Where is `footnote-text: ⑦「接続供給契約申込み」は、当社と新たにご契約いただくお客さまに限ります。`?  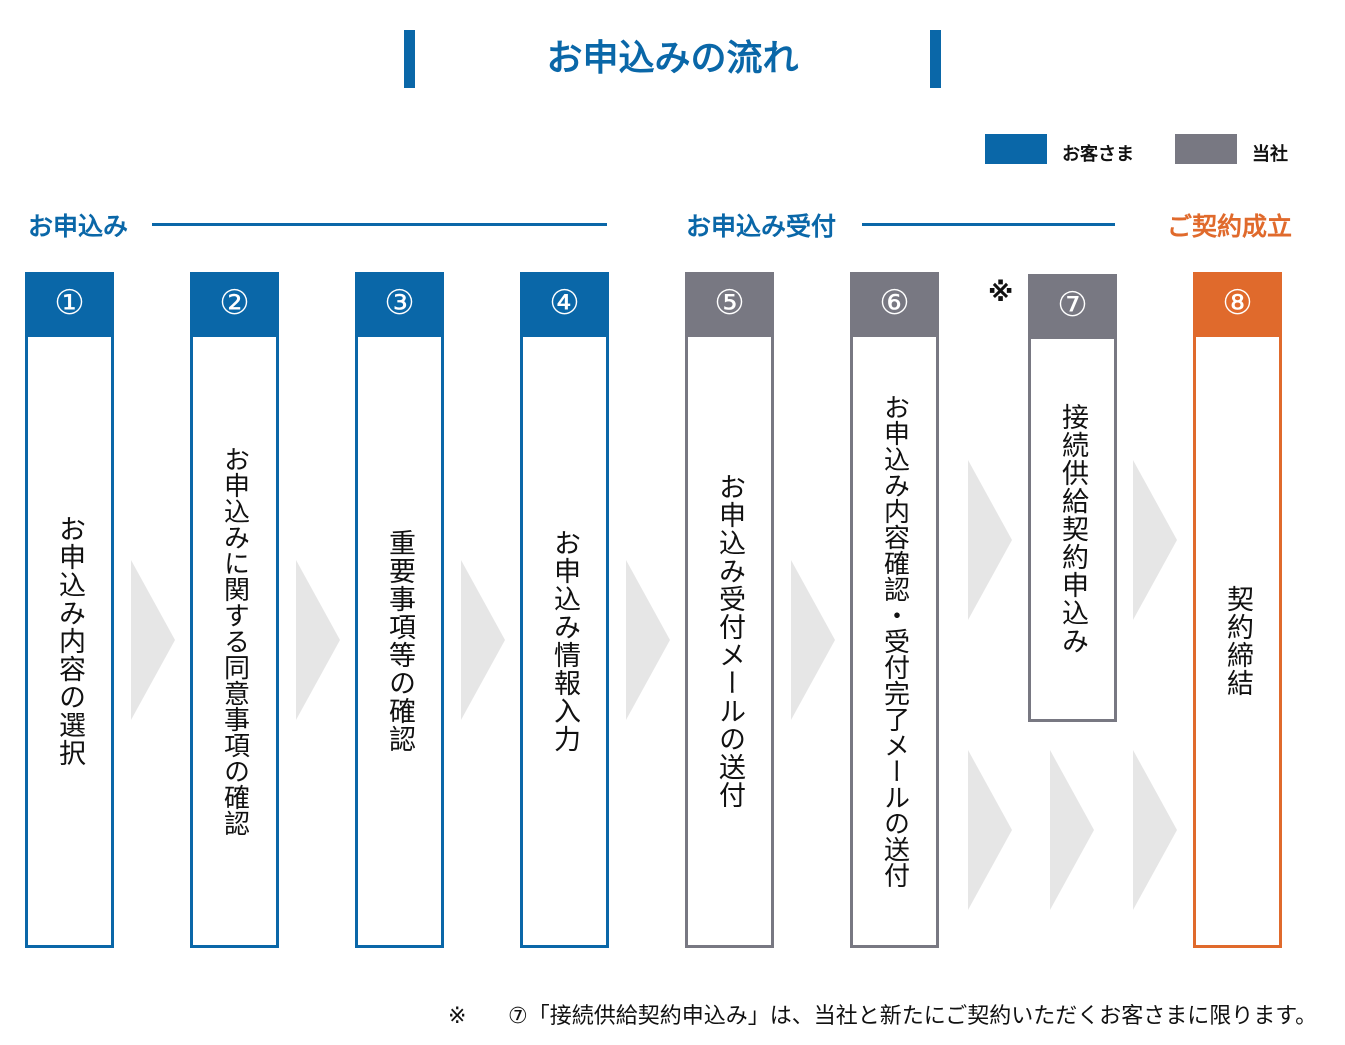
footnote-text: ⑦「接続供給契約申込み」は、当社と新たにご契約いただくお客さまに限ります。 is located at coordinates (912, 1016).